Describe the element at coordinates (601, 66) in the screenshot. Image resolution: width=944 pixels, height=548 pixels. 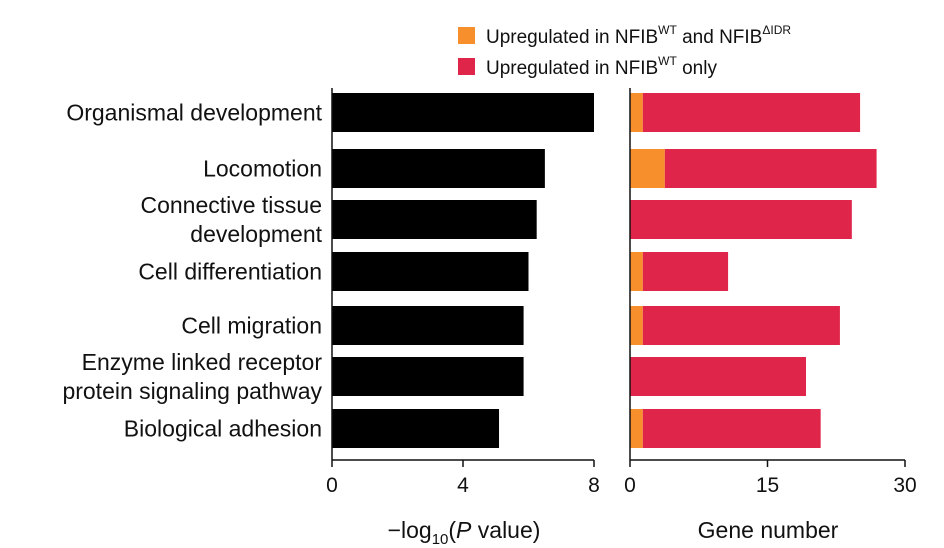
I see `legend-label-wt-only: Upregulated in NFIBWT only` at that location.